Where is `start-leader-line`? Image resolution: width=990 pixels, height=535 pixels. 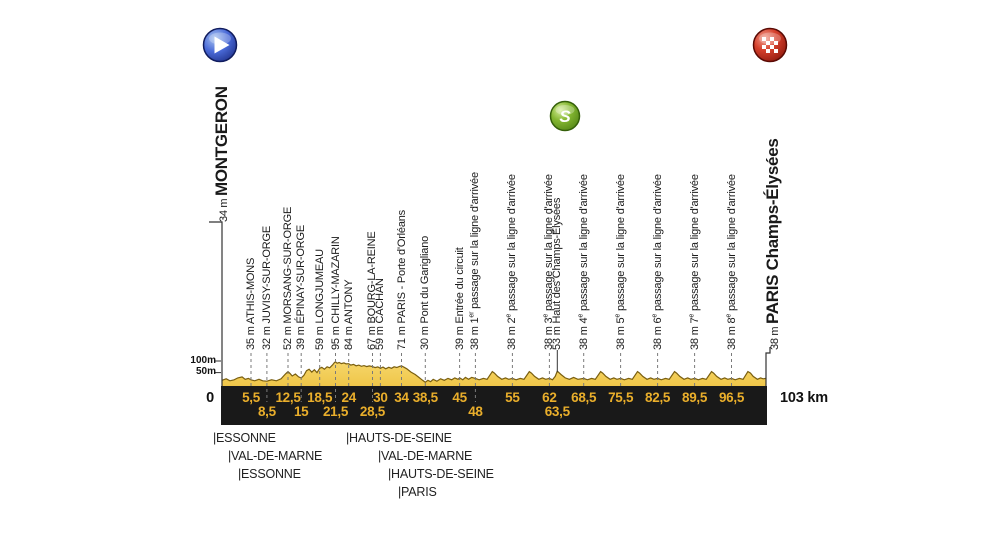
start-leader-line is located at coordinates (216, 303).